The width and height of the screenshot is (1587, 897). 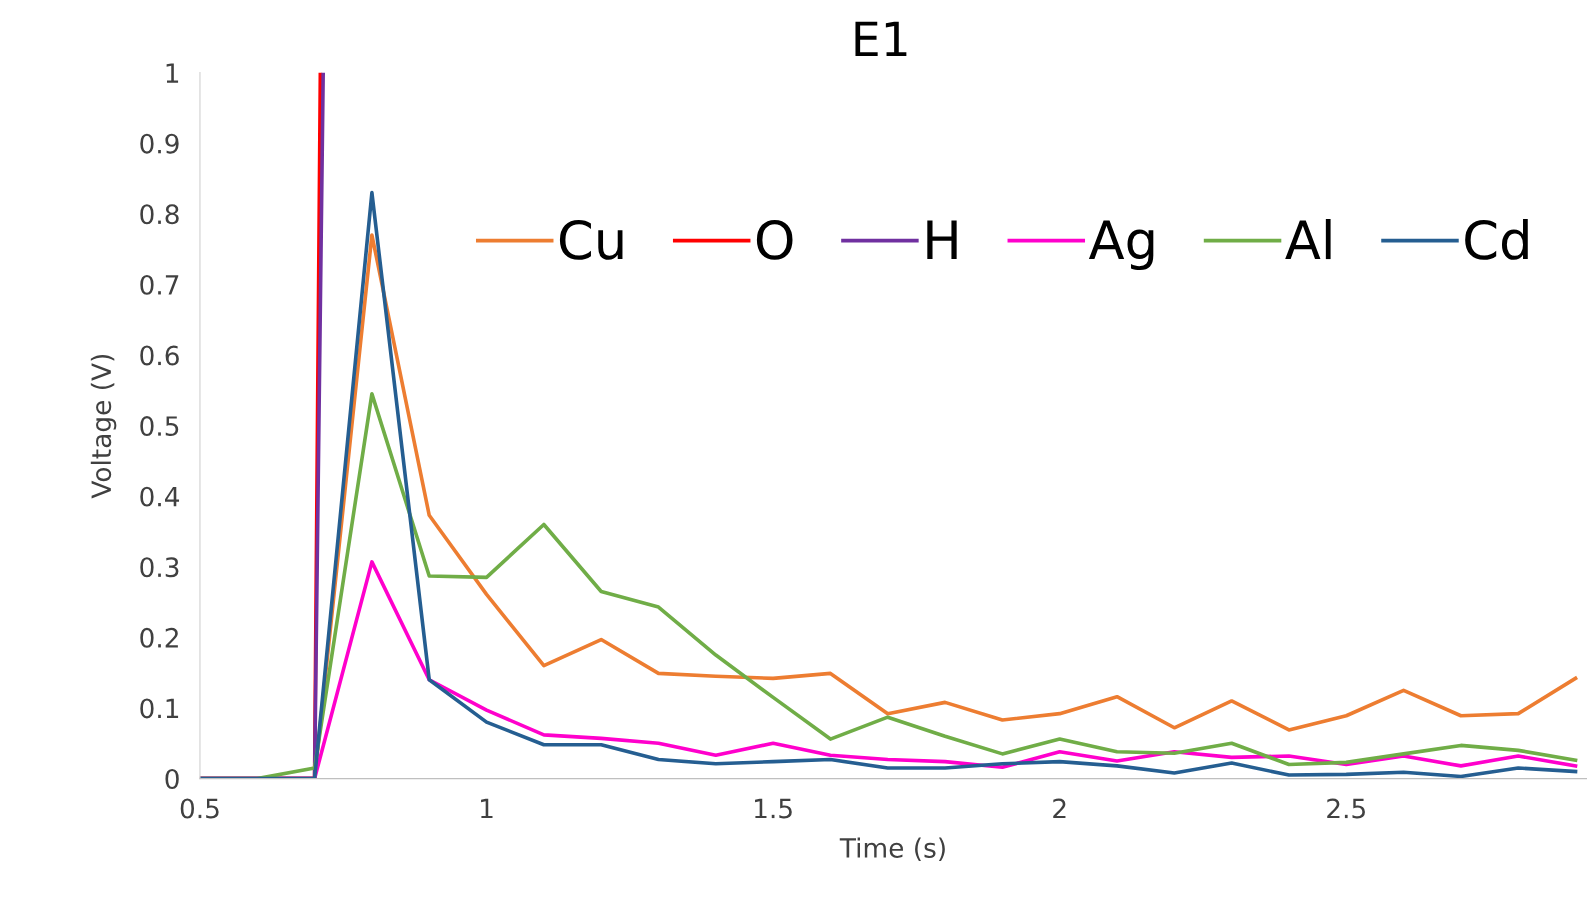 I want to click on y-tick-label: 1, so click(x=172, y=73).